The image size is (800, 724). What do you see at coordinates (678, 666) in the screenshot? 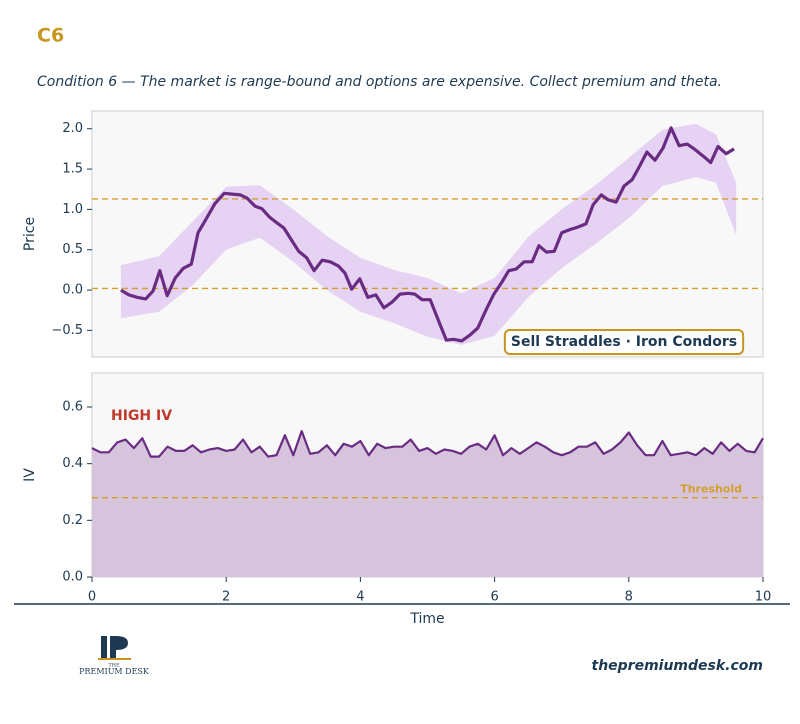
I see `footer-url: thepremiumdesk.com` at bounding box center [678, 666].